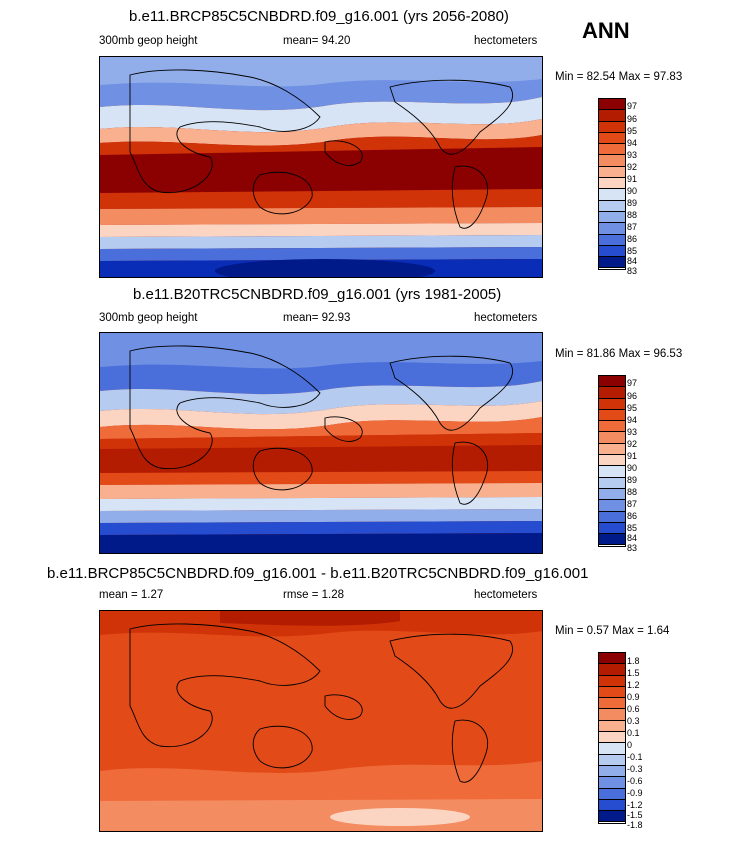 This screenshot has width=733, height=841. Describe the element at coordinates (632, 432) in the screenshot. I see `cbar2-label: 93` at that location.